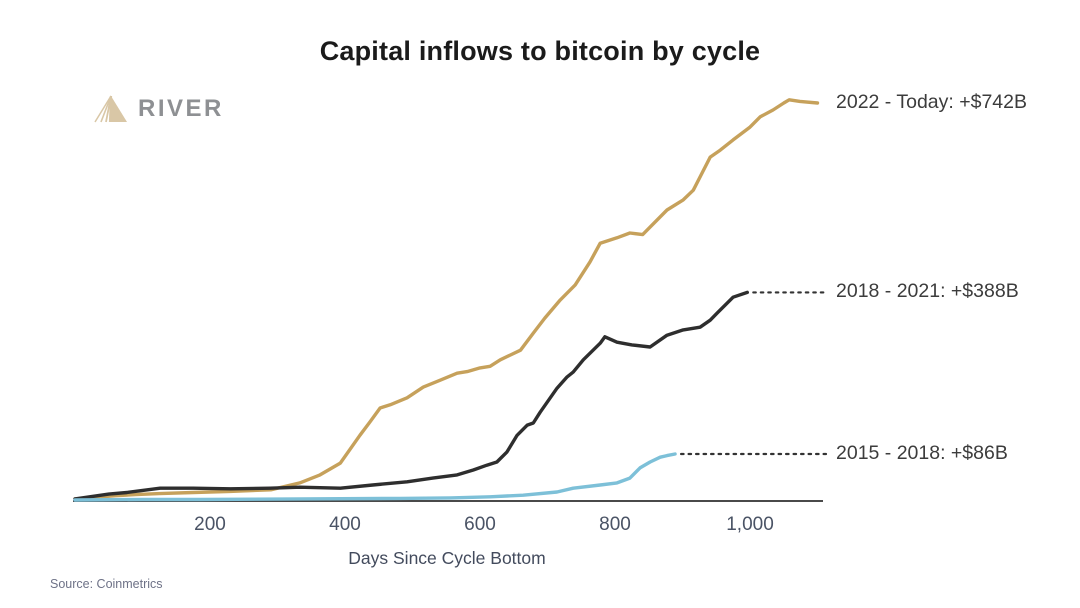 Image resolution: width=1080 pixels, height=608 pixels. Describe the element at coordinates (927, 291) in the screenshot. I see `series-label-1: 2018 - 2021: +$388B` at that location.